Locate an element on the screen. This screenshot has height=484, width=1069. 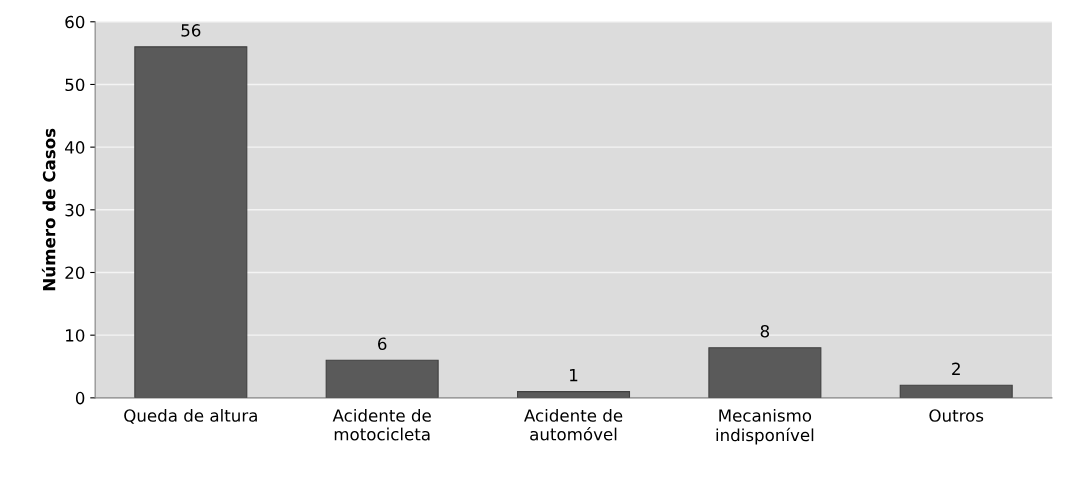
y-tick-label: 0 is located at coordinates (80, 398).